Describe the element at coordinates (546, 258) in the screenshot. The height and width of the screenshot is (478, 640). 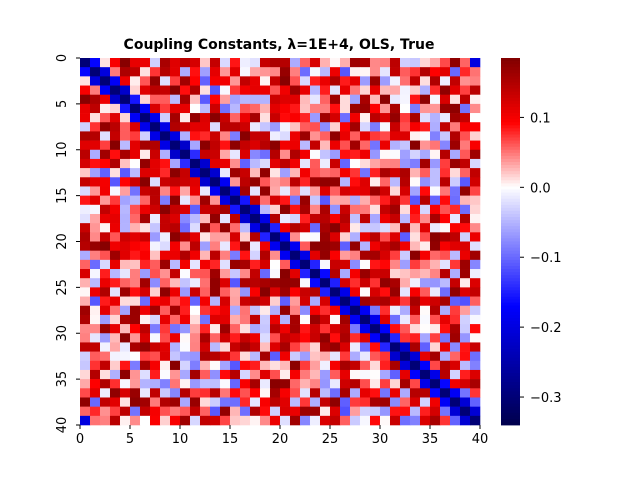
I see `colorbar-tick-label: −0.1` at that location.